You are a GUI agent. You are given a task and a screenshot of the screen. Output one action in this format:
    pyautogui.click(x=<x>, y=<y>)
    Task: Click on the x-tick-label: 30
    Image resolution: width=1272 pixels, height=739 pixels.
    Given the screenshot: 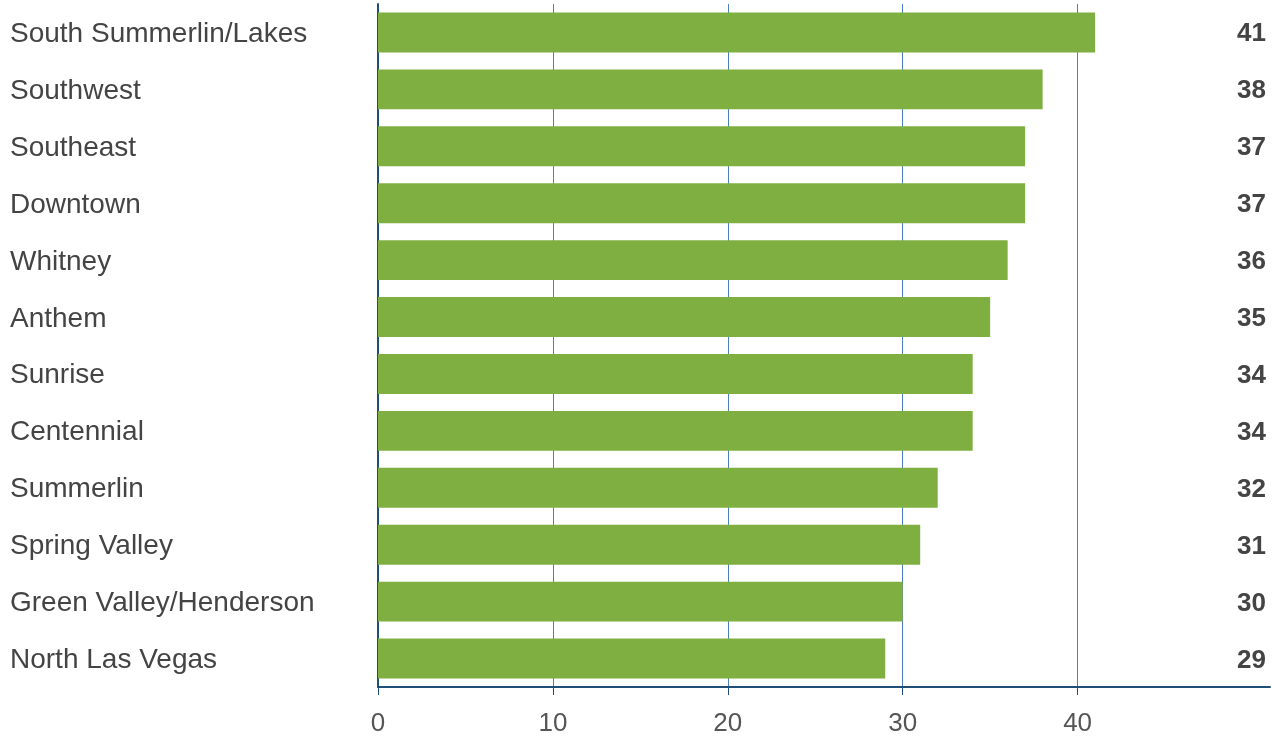 What is the action you would take?
    pyautogui.click(x=903, y=722)
    